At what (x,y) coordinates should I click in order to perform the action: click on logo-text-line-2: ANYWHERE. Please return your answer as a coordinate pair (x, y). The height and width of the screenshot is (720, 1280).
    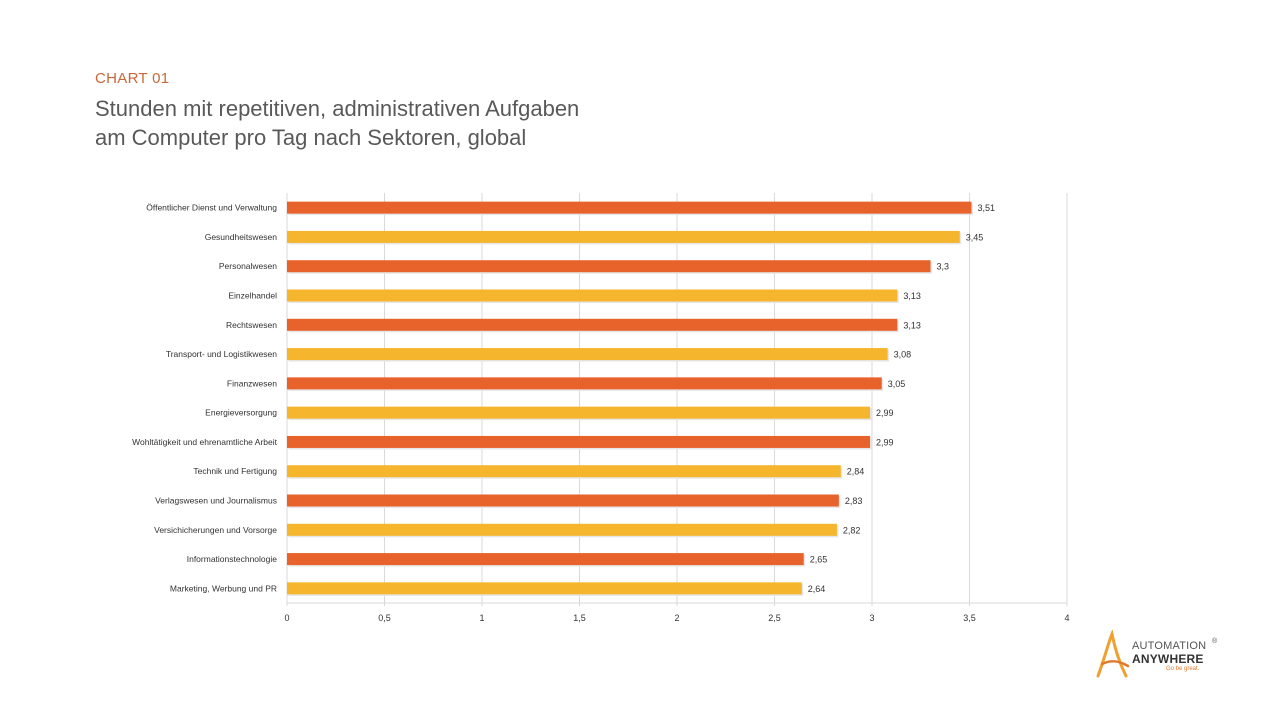
    Looking at the image, I should click on (1168, 659).